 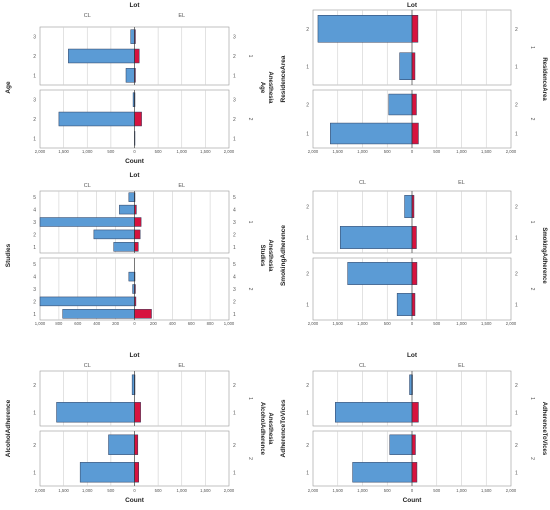 I want to click on facet-panel-2: 2 1 1 2 2 3 3 4 4 5 5, so click(x=143, y=289).